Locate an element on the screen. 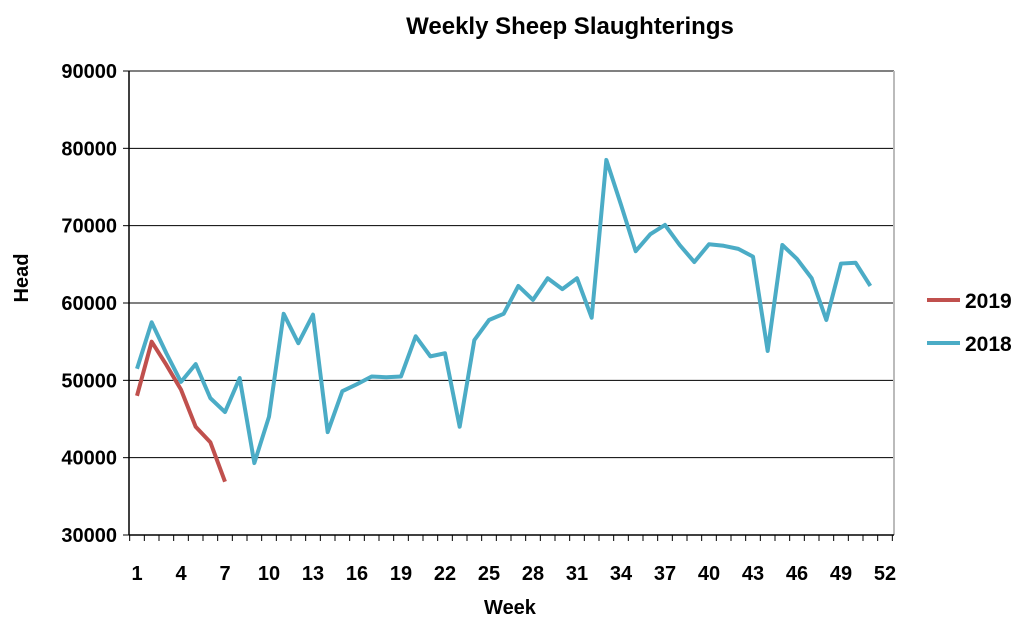 The image size is (1025, 627). x-tick-label: 19 is located at coordinates (401, 574).